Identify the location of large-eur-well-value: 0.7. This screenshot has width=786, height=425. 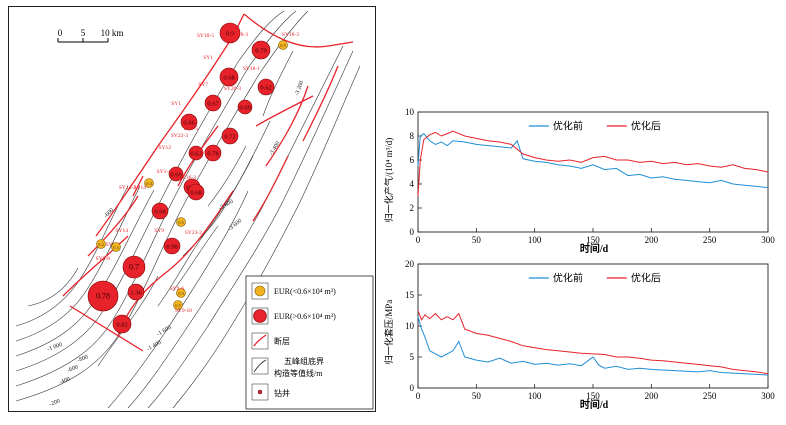
(134, 267).